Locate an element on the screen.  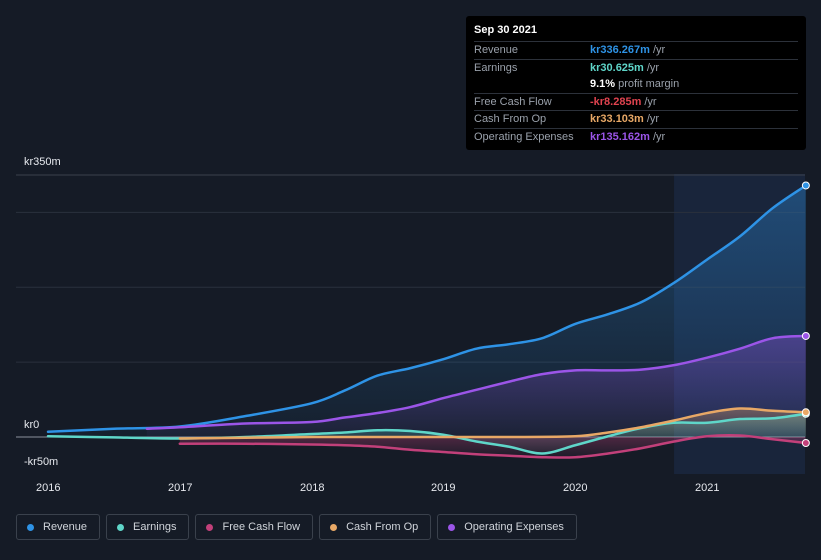
legend-label: Revenue is located at coordinates (65, 527).